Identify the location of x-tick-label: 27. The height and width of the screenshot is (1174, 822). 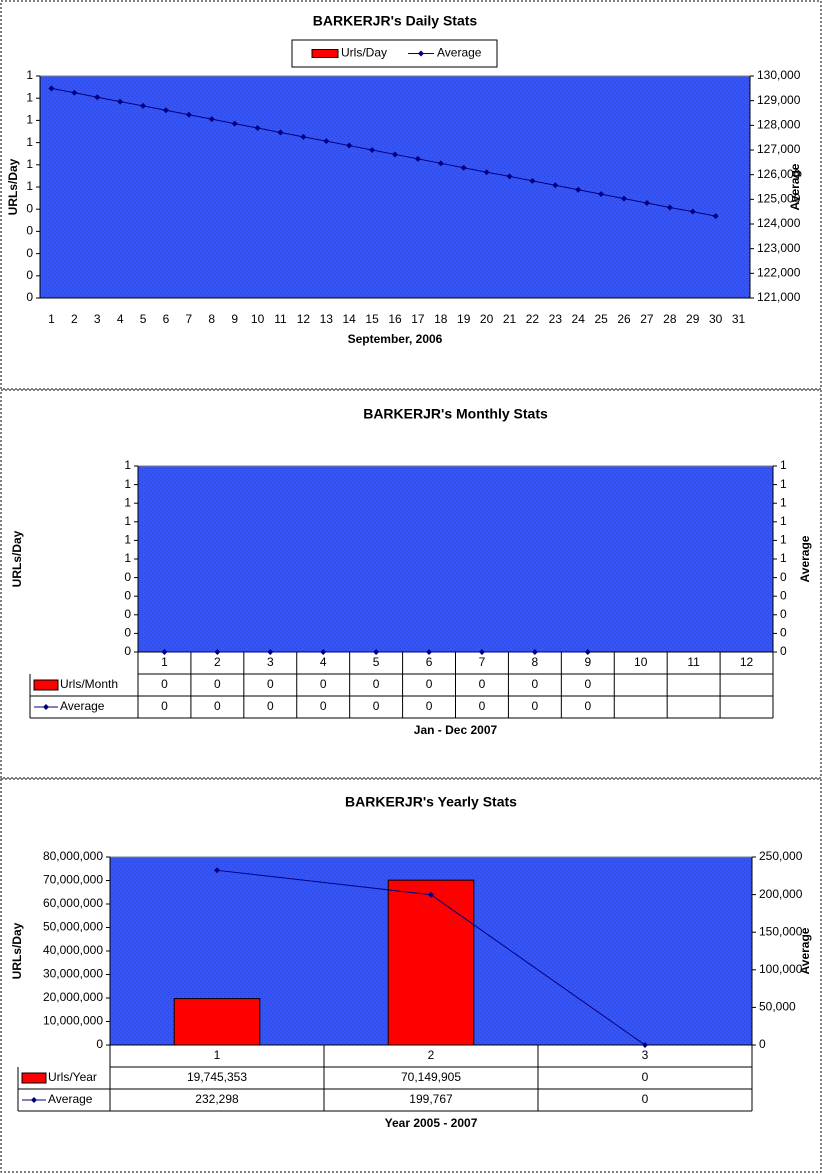
(647, 319).